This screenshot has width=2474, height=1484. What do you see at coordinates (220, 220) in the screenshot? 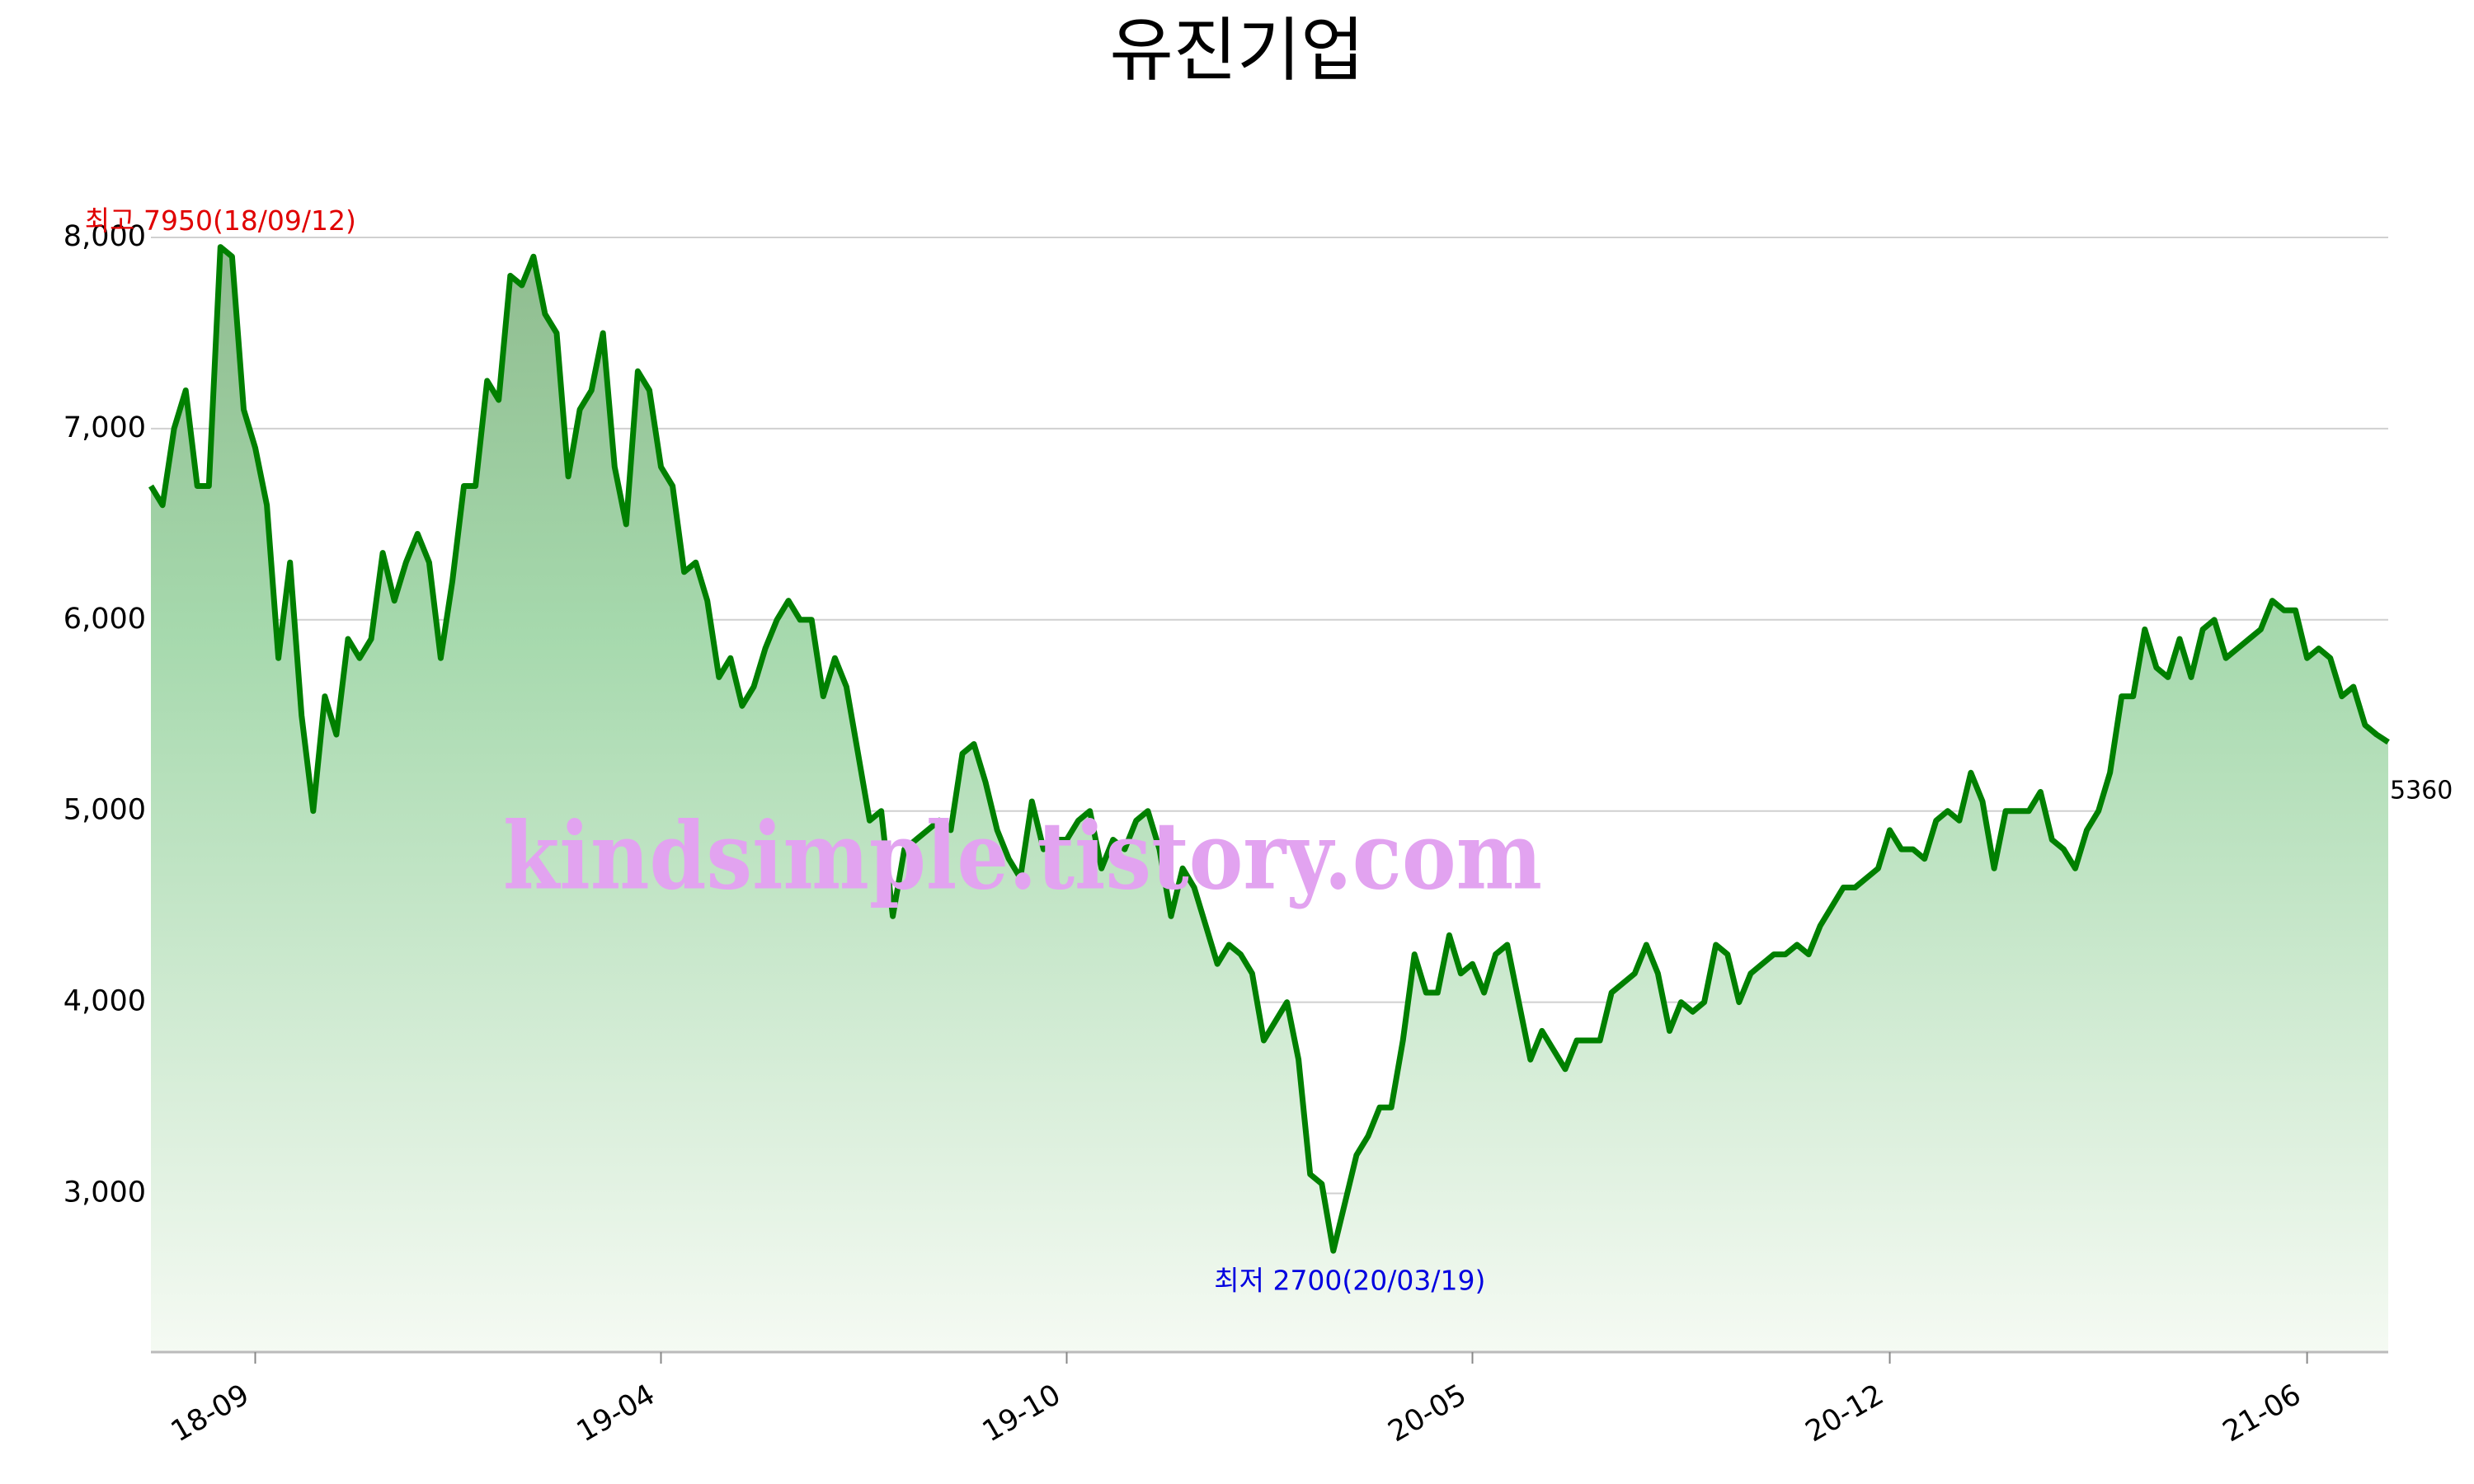
I see `max-annotation: 최고 7950(18/09/12)` at bounding box center [220, 220].